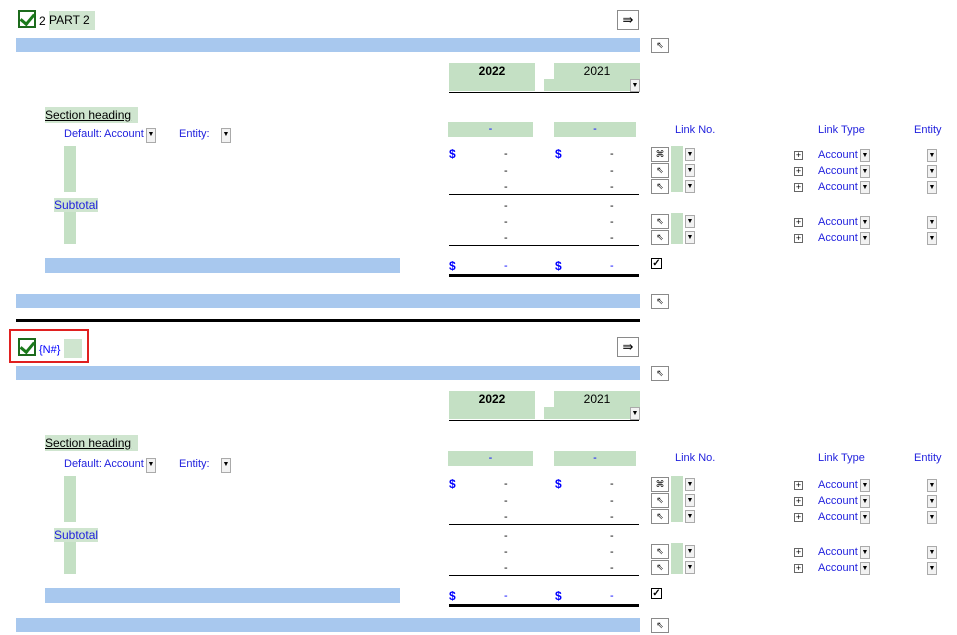 The image size is (957, 635). I want to click on year-prior-header: 2021, so click(597, 399).